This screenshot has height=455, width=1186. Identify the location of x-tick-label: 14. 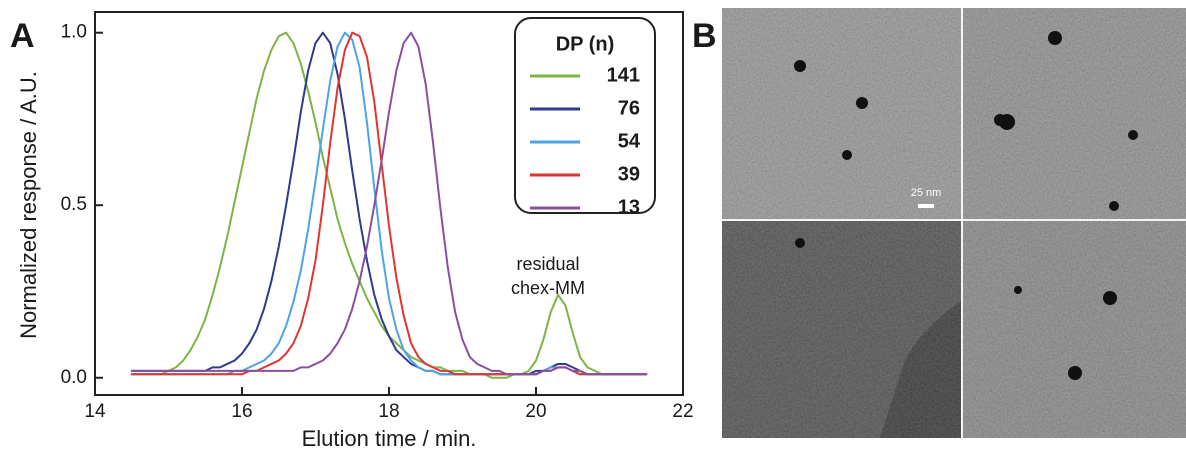
(95, 411).